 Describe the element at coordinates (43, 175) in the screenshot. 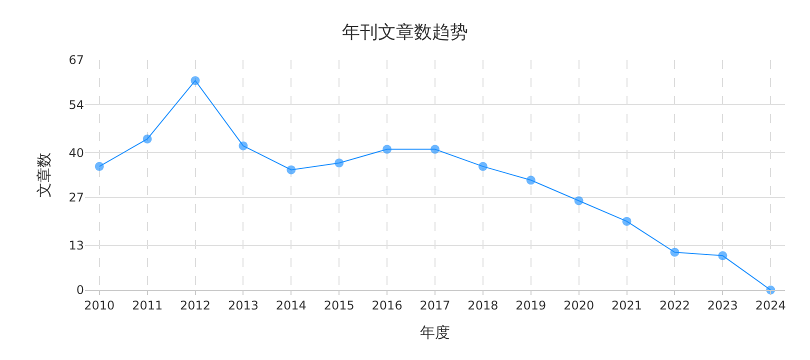

I see `y-axis-title: 文章数` at that location.